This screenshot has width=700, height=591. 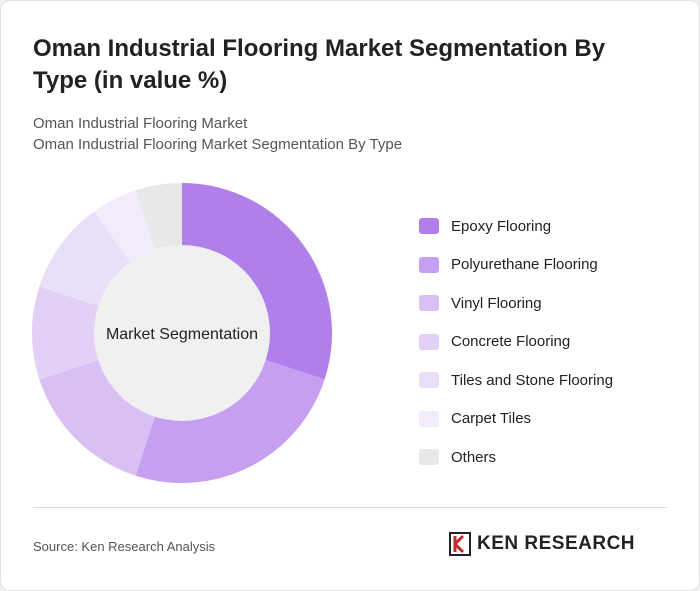 What do you see at coordinates (491, 419) in the screenshot?
I see `legend-label: Carpet Tiles` at bounding box center [491, 419].